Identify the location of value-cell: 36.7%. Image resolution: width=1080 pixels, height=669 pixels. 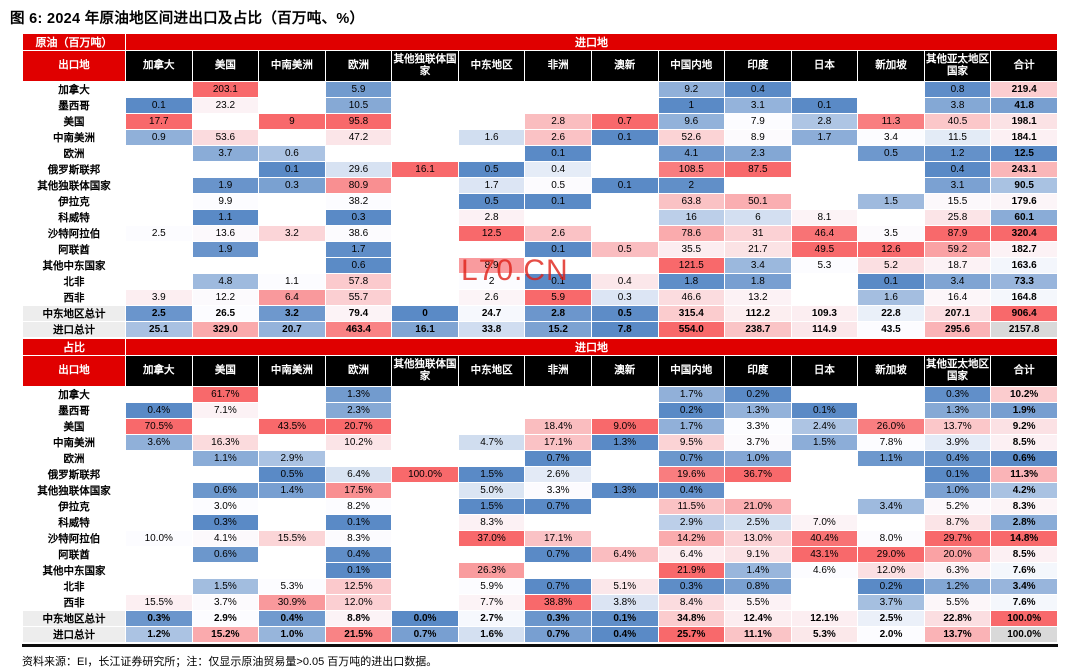
(758, 474).